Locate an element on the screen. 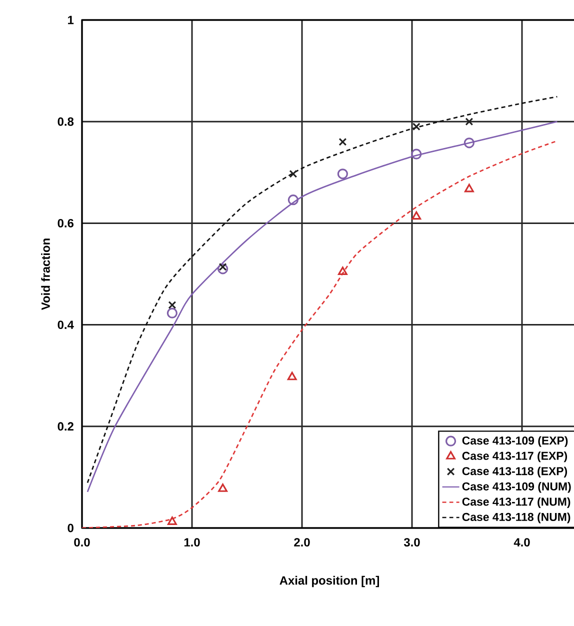 This screenshot has width=574, height=626. y-tick-label: 0.6 is located at coordinates (66, 223).